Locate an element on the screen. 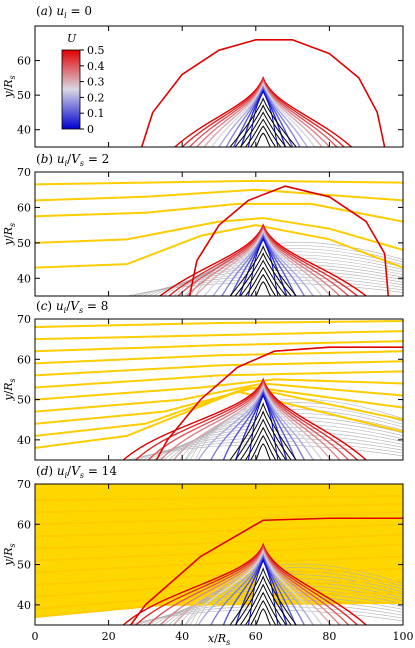 The height and width of the screenshot is (648, 415). x-tick-label: 20 is located at coordinates (109, 636).